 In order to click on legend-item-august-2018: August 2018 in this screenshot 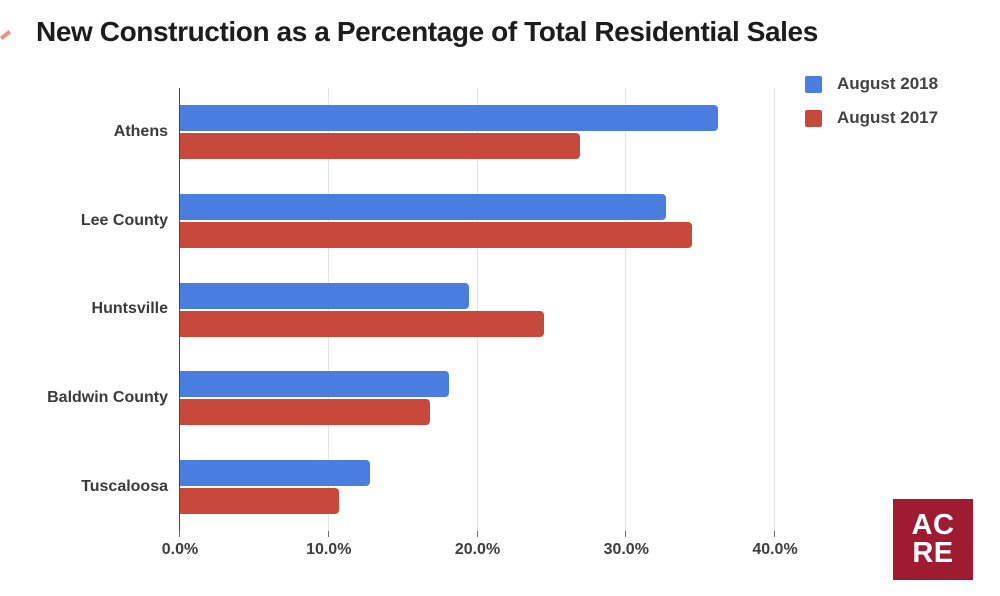, I will do `click(871, 84)`.